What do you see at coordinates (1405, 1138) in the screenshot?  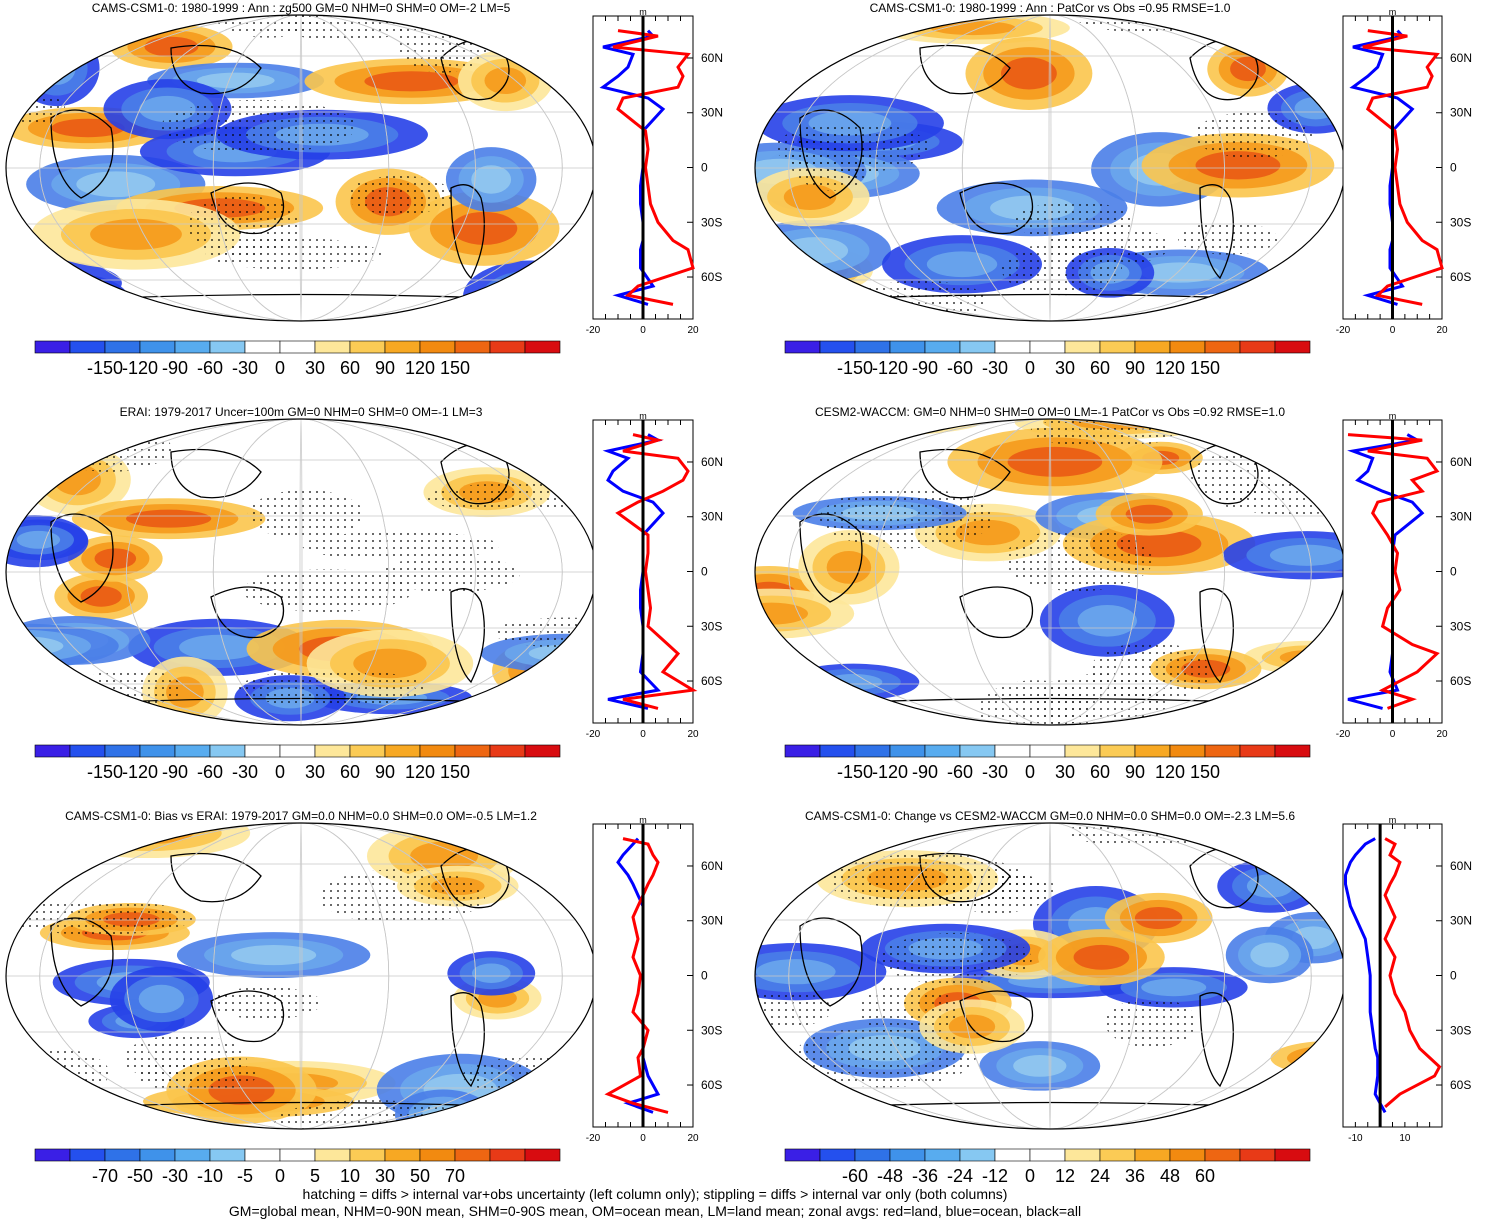 I see `zonal-x-tick-label: 10` at bounding box center [1405, 1138].